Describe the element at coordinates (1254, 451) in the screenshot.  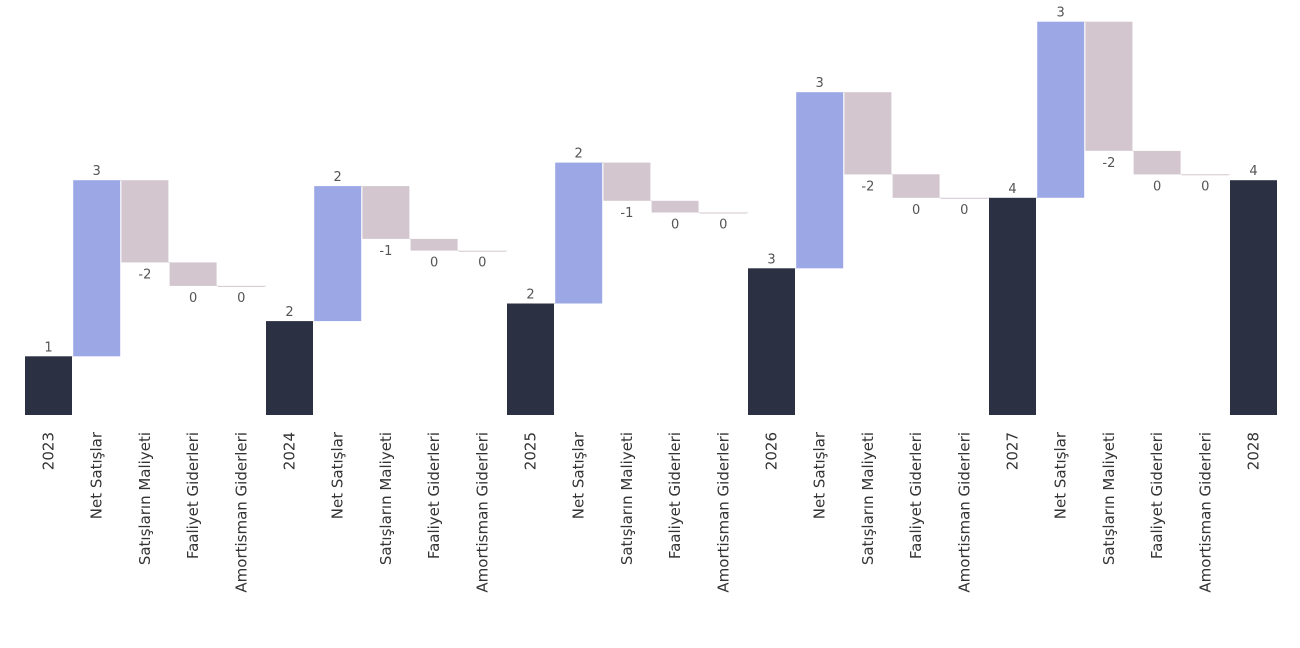
I see `tick-label-25: 2028` at that location.